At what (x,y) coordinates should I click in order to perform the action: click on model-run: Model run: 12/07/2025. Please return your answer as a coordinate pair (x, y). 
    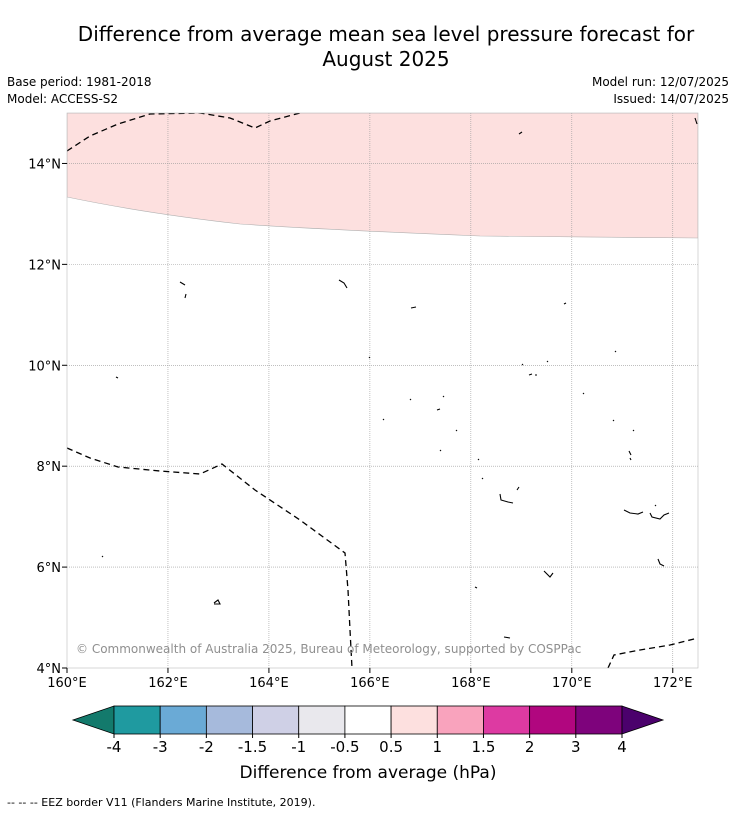
    Looking at the image, I should click on (660, 82).